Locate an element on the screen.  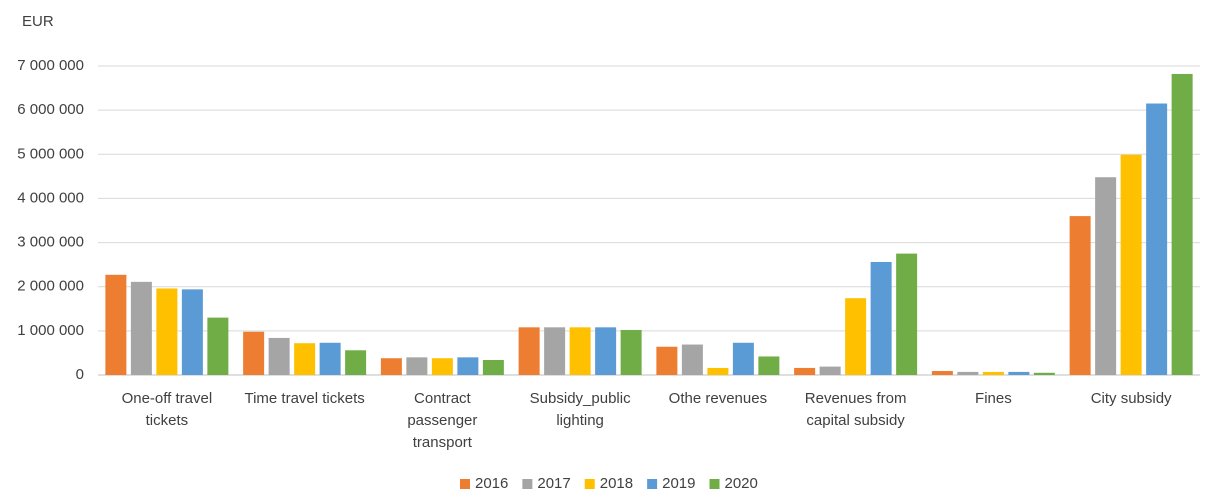
x-tick-label: City subsidy is located at coordinates (1131, 398).